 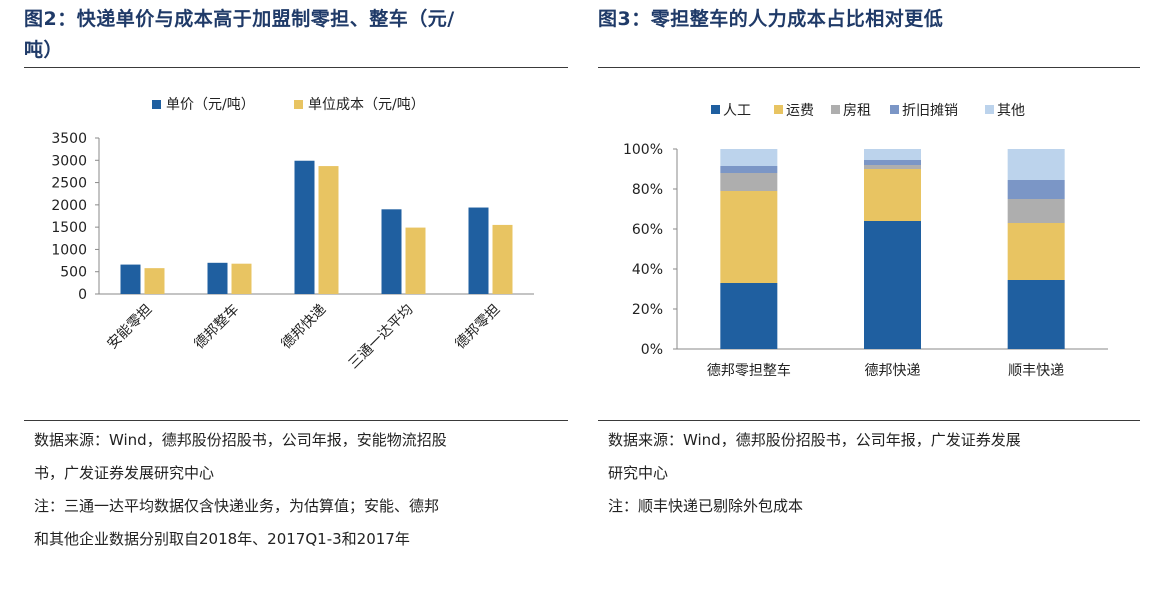 What do you see at coordinates (647, 310) in the screenshot?
I see `y-tick-label: 20%` at bounding box center [647, 310].